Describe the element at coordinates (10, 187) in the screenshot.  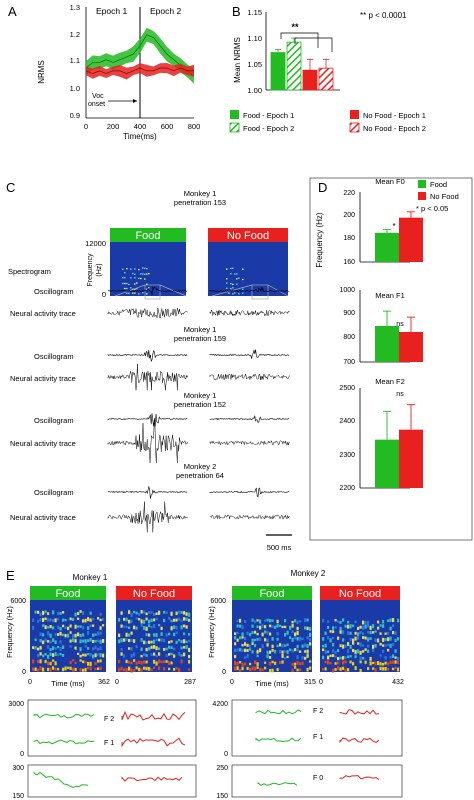
I see `panel-letter-c: C` at that location.